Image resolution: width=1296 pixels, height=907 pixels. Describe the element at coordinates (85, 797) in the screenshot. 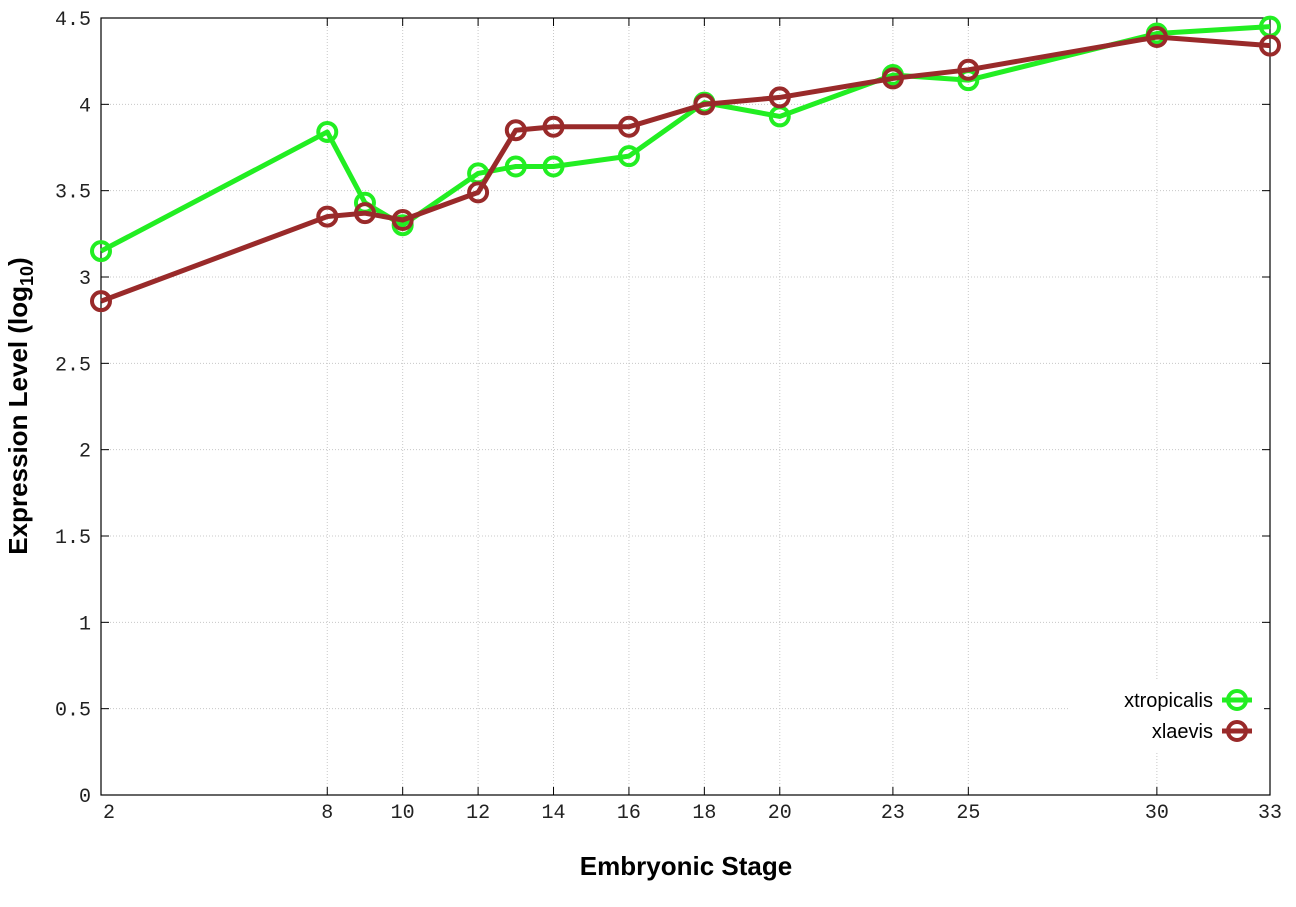

I see `y-tick-label: 0` at that location.